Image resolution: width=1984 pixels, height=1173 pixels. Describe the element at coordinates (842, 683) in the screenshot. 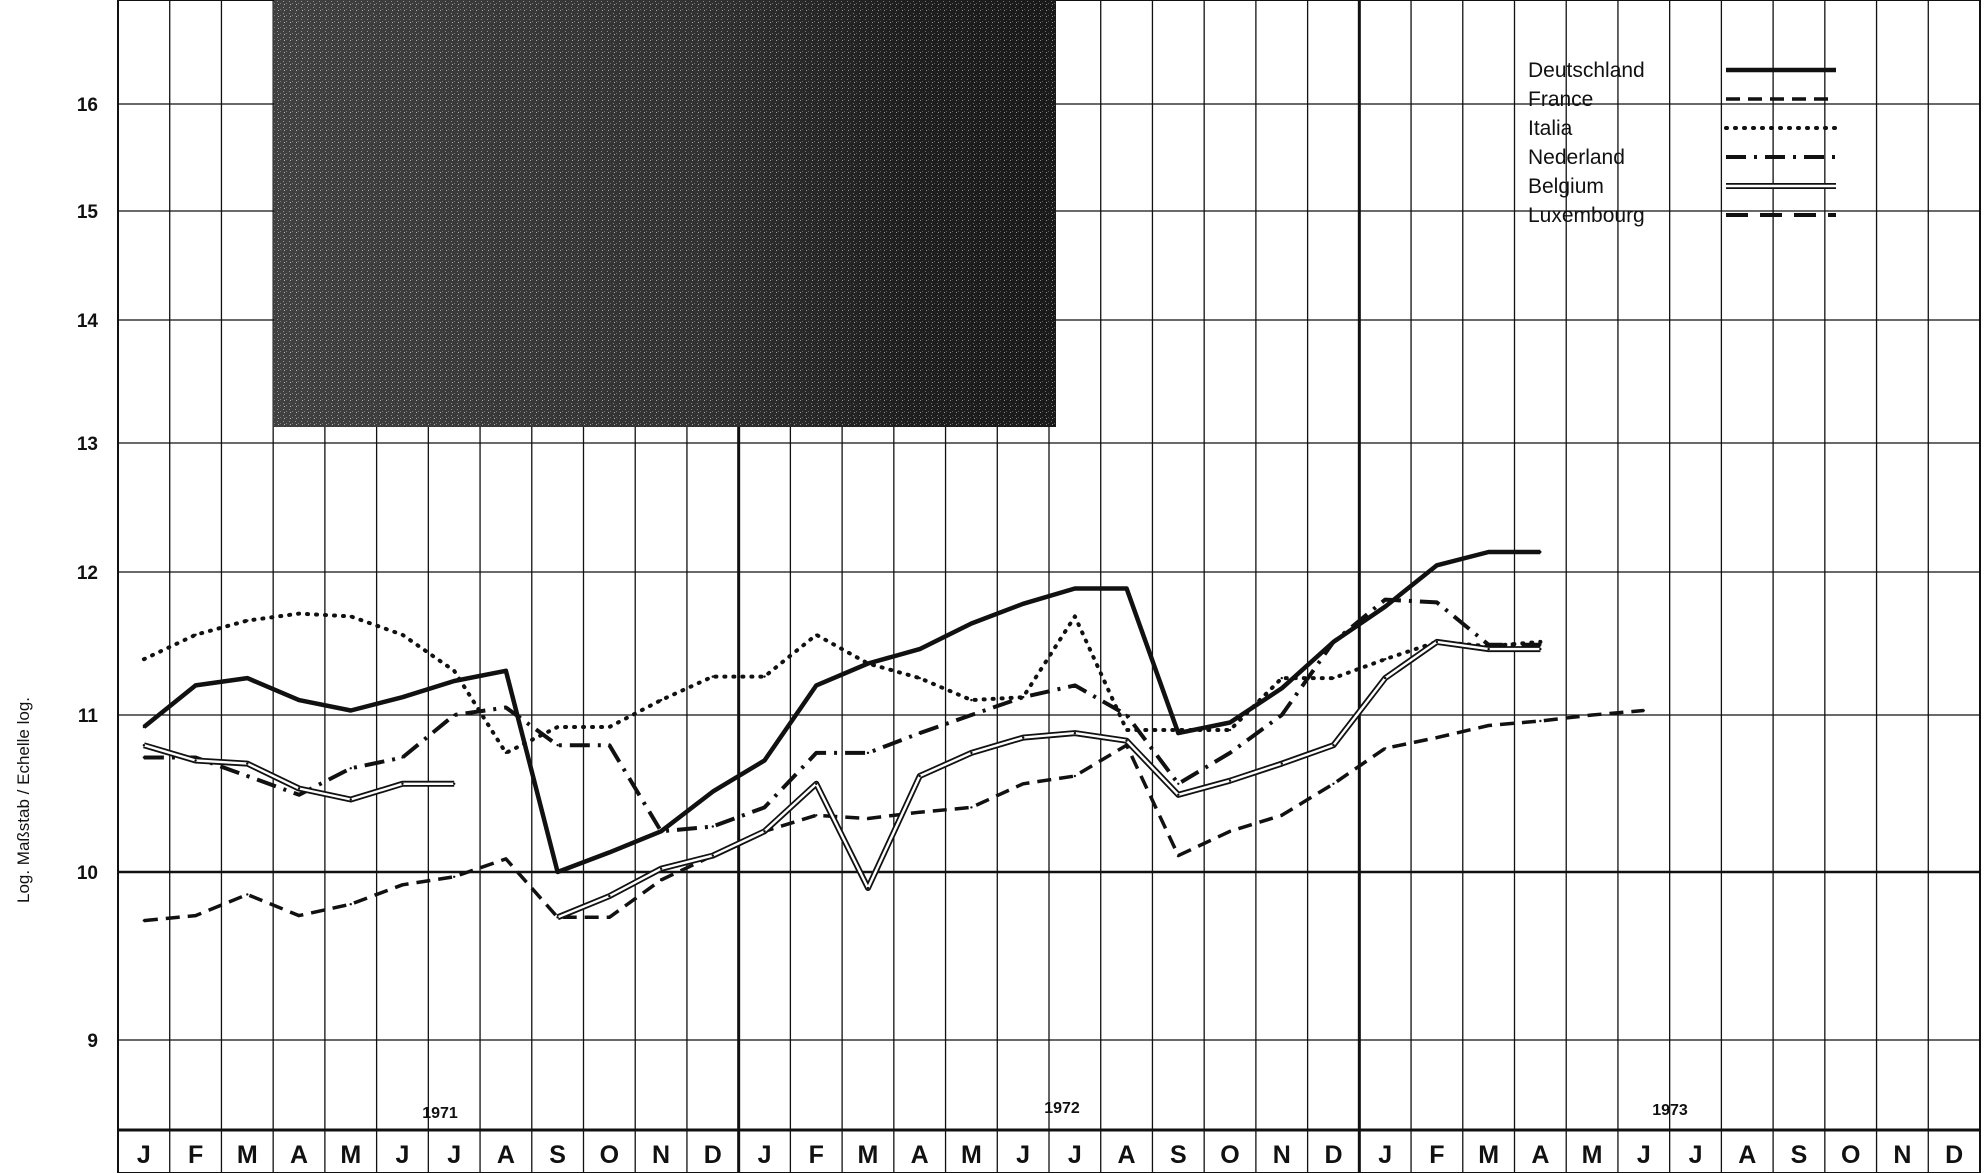

I see `series-italia` at that location.